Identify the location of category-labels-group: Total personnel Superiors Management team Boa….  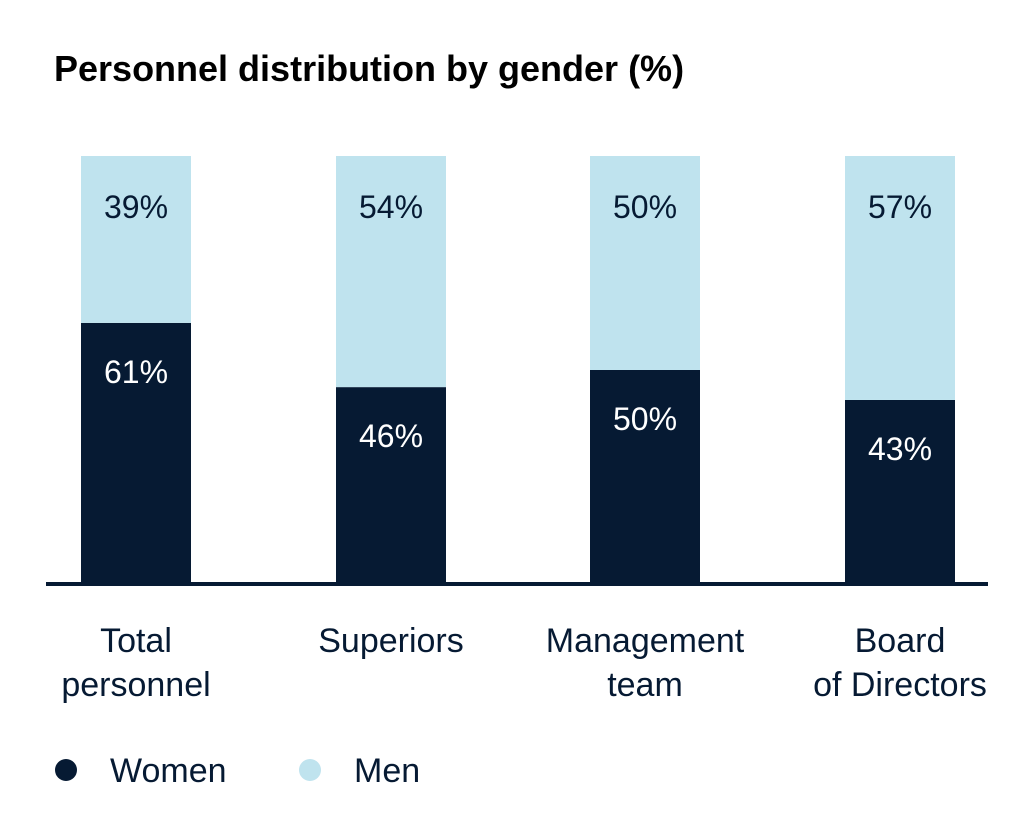
(524, 663).